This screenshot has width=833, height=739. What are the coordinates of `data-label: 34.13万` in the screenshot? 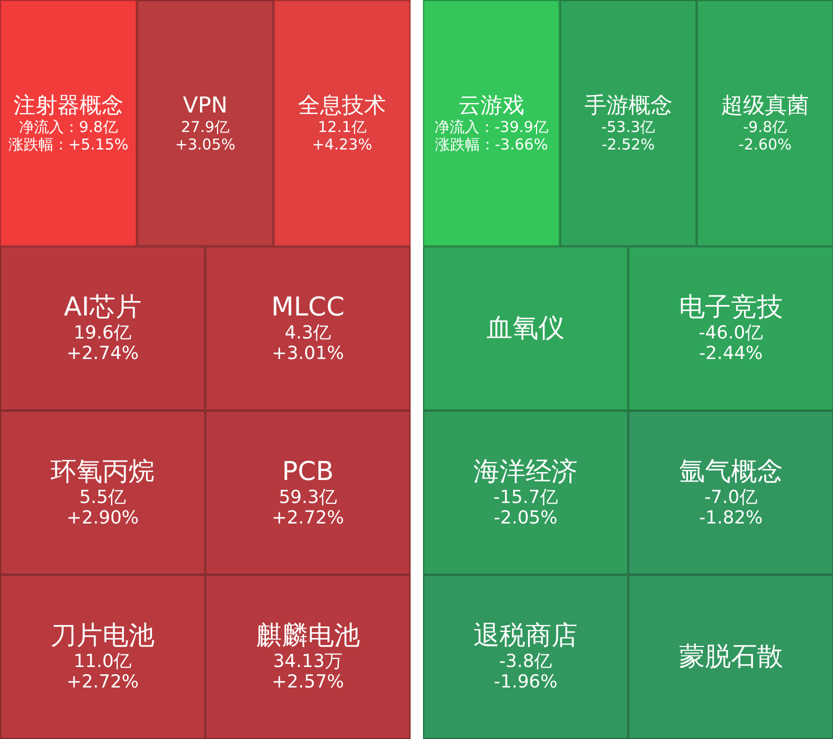 It's located at (308, 661).